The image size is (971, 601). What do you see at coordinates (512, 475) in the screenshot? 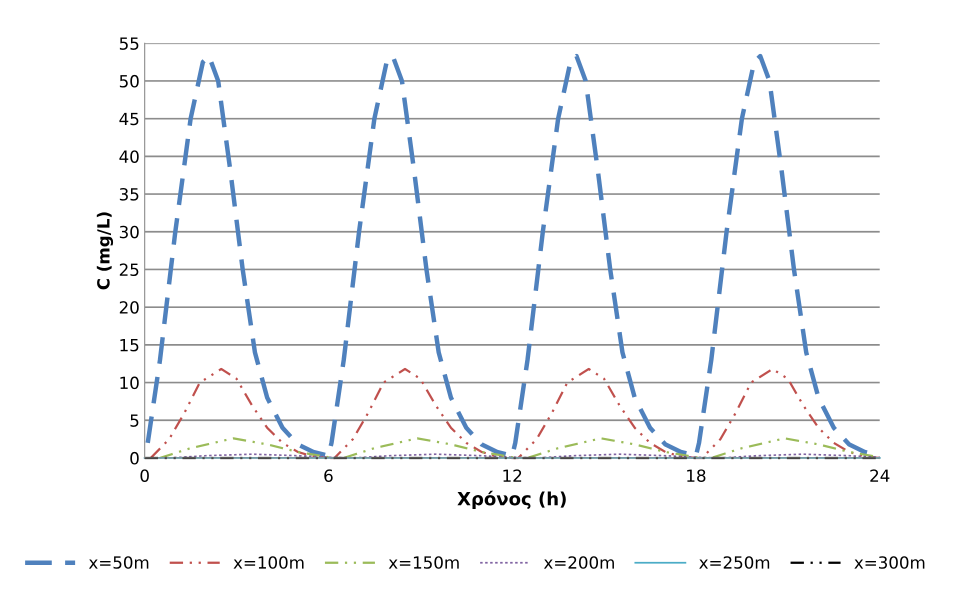
I see `x-tick-label: 12` at bounding box center [512, 475].